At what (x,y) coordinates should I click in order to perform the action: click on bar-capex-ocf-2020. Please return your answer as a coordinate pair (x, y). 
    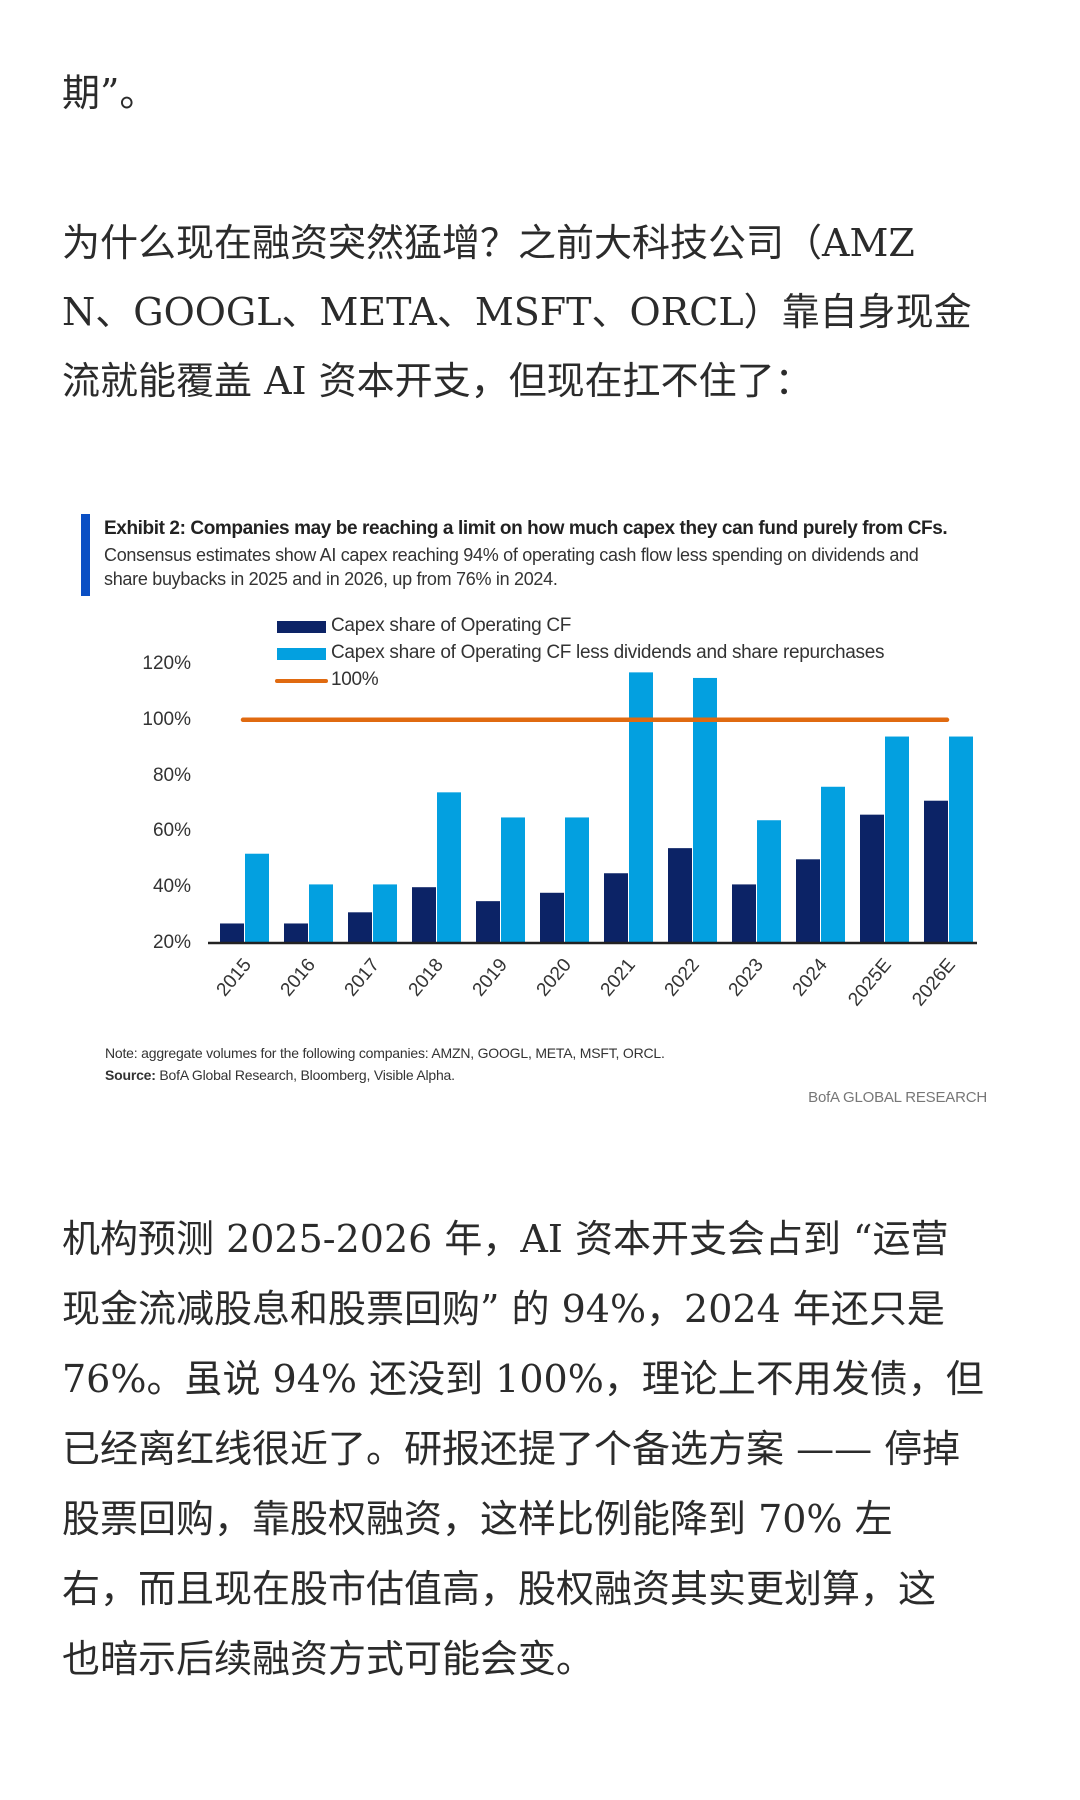
    Looking at the image, I should click on (552, 917).